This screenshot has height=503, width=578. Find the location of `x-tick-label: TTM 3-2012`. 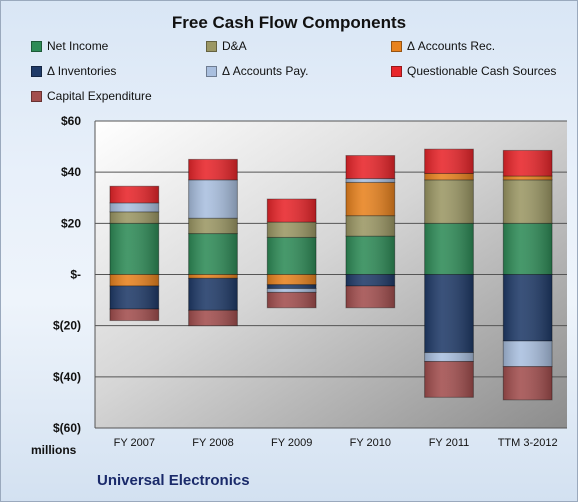

x-tick-label: TTM 3-2012 is located at coordinates (528, 443).